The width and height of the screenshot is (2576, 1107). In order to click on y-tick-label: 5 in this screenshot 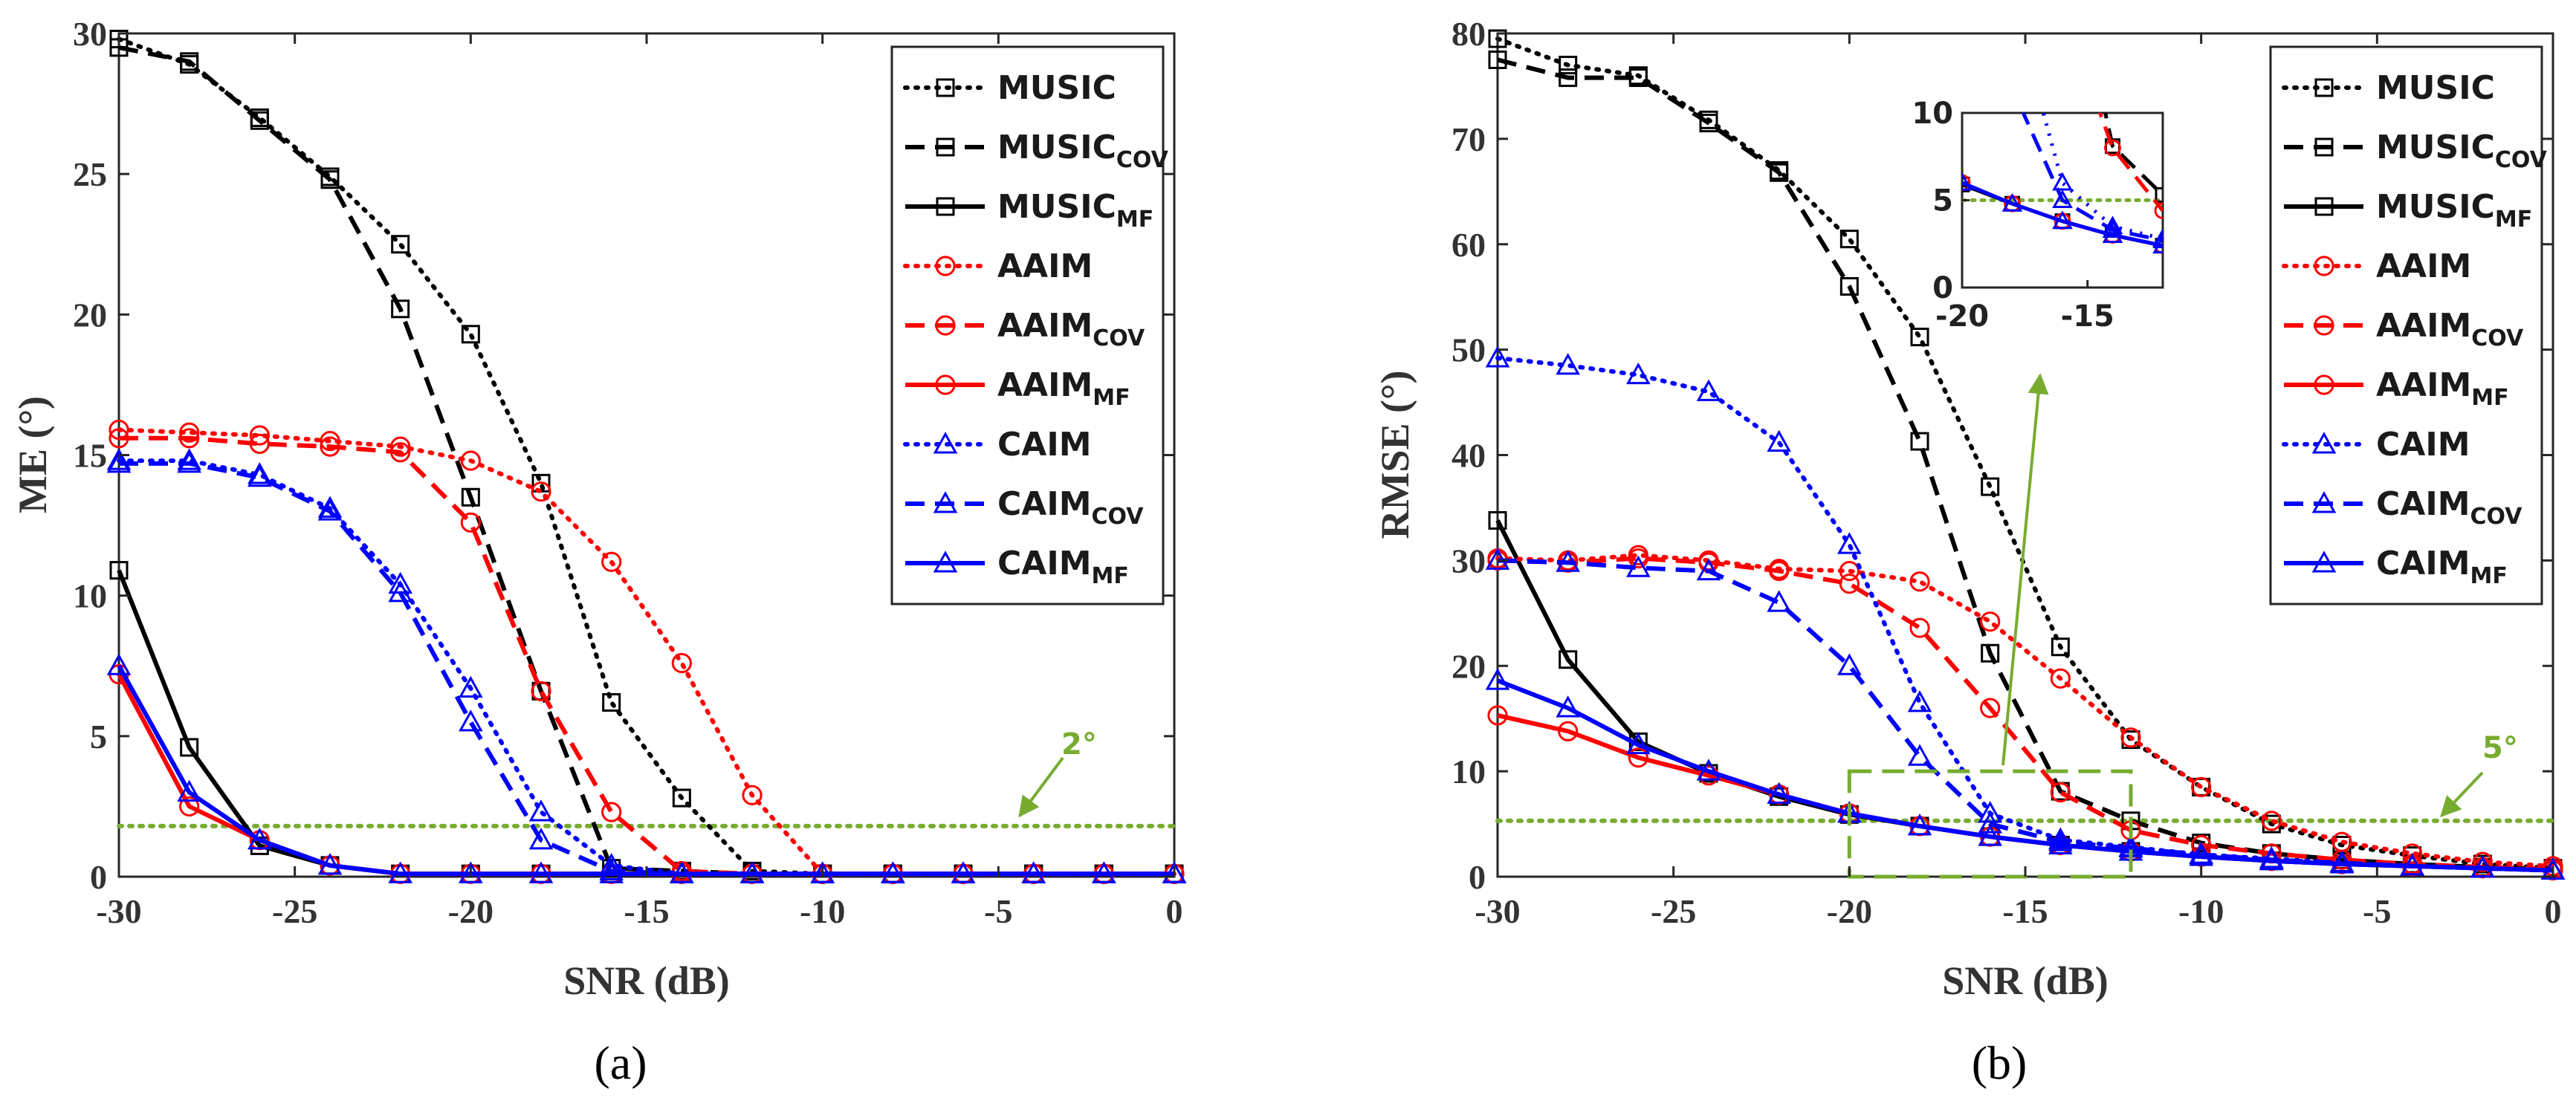, I will do `click(98, 737)`.